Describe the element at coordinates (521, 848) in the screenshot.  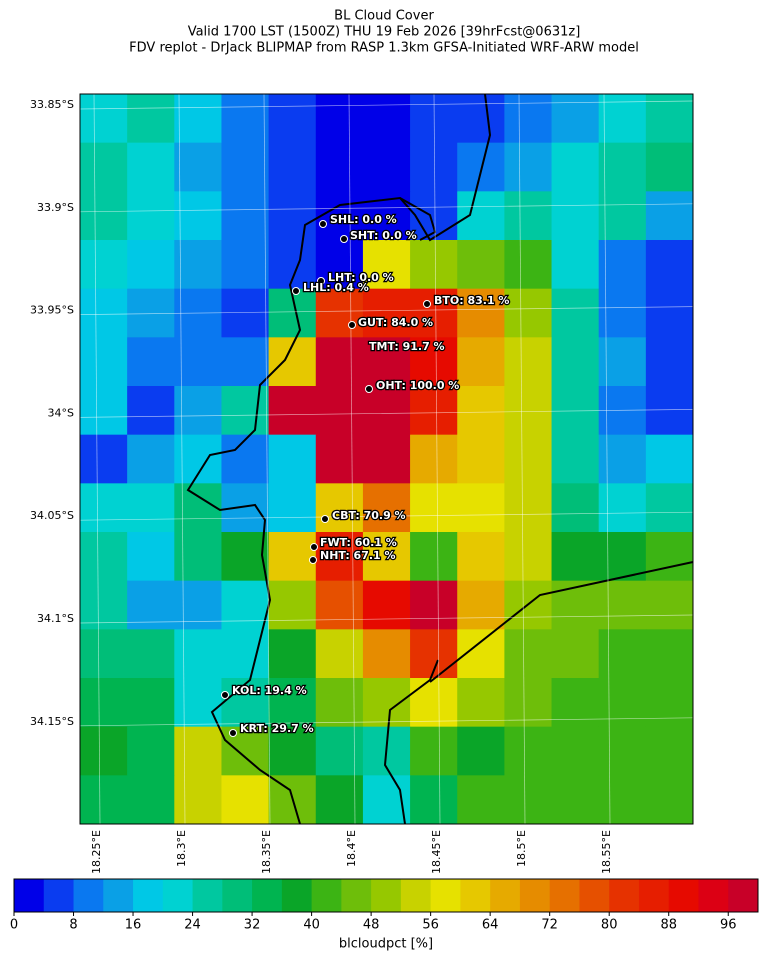
I see `lon-label: 18.5°E` at that location.